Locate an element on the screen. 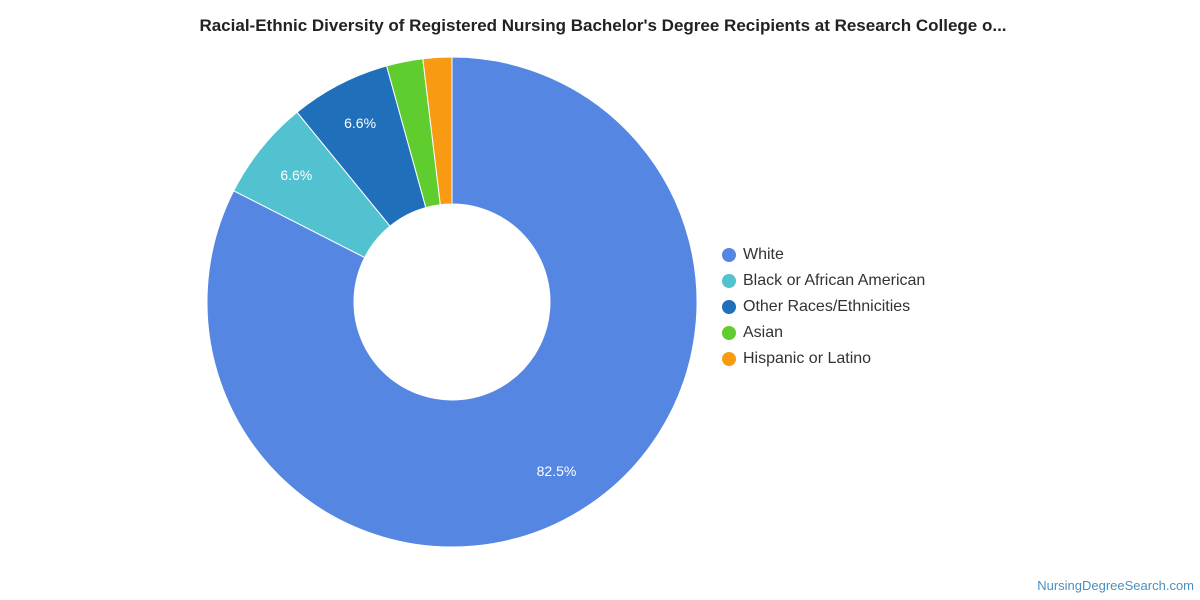 This screenshot has height=600, width=1200. legend-swatch-hispanic-or-latino is located at coordinates (729, 359).